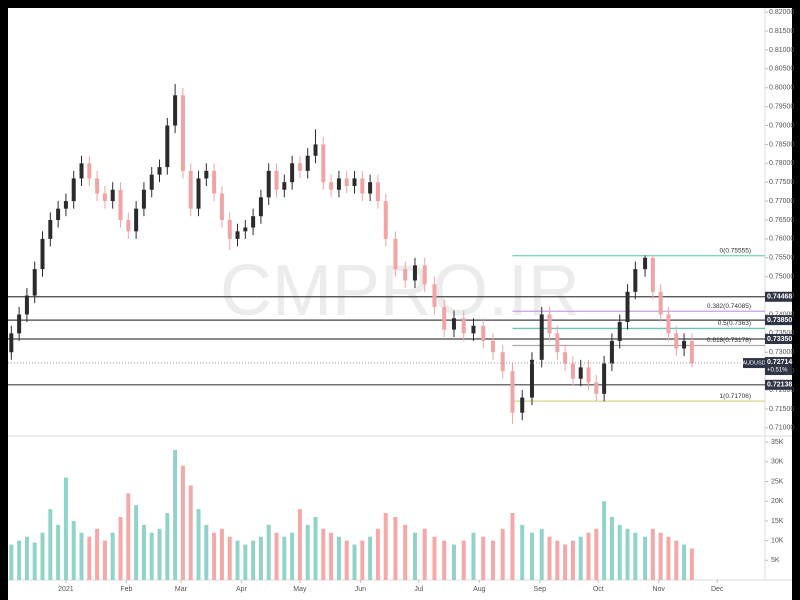  I want to click on y-tick-label: 0.77000, so click(781, 201).